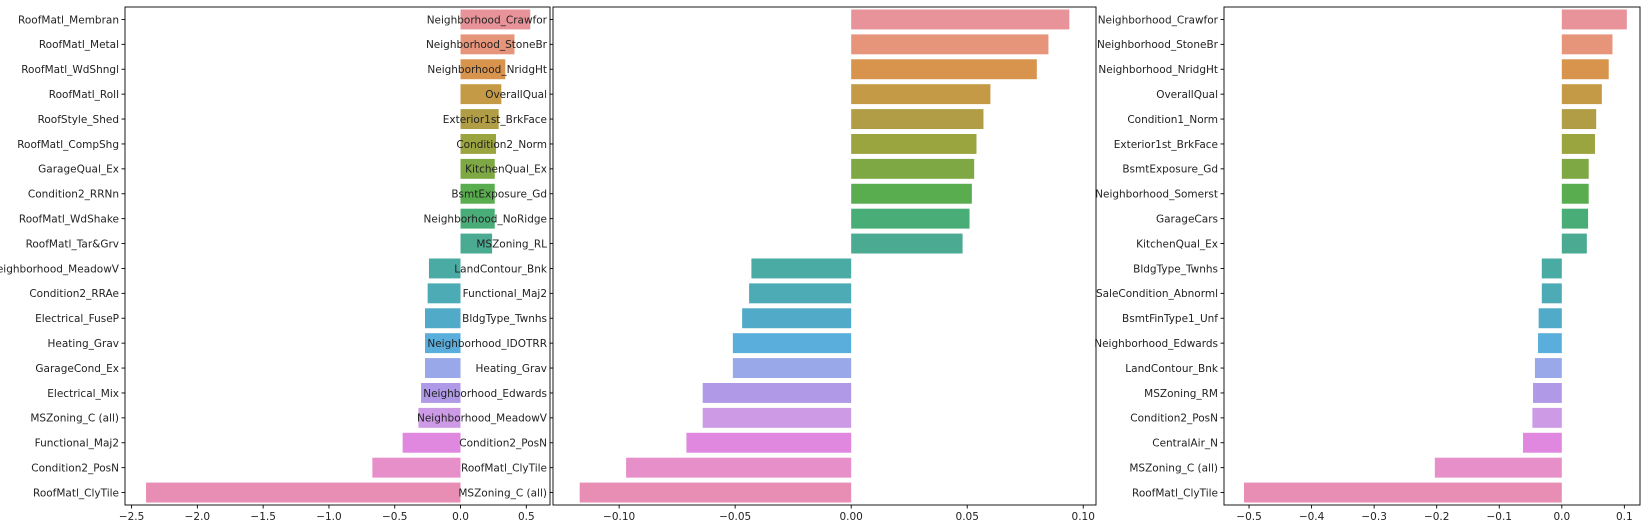 The width and height of the screenshot is (1641, 530). What do you see at coordinates (511, 244) in the screenshot?
I see `y-tick-label: MSZoning_RL` at bounding box center [511, 244].